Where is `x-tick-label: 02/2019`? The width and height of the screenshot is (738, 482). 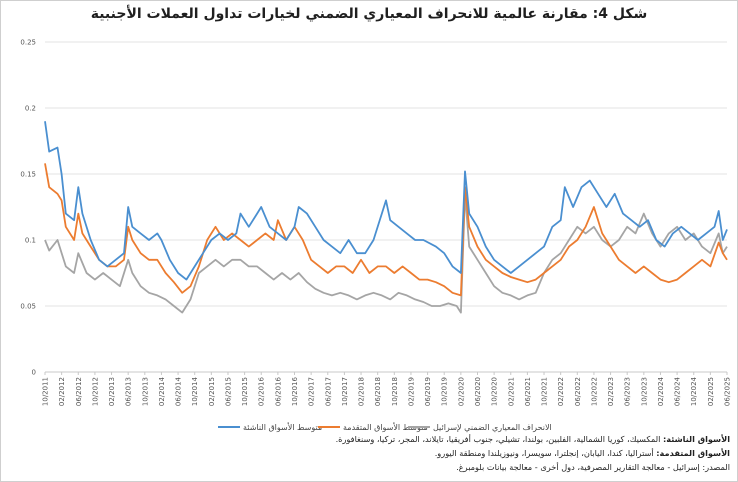
x-tick-label: 02/2019 is located at coordinates (411, 391).